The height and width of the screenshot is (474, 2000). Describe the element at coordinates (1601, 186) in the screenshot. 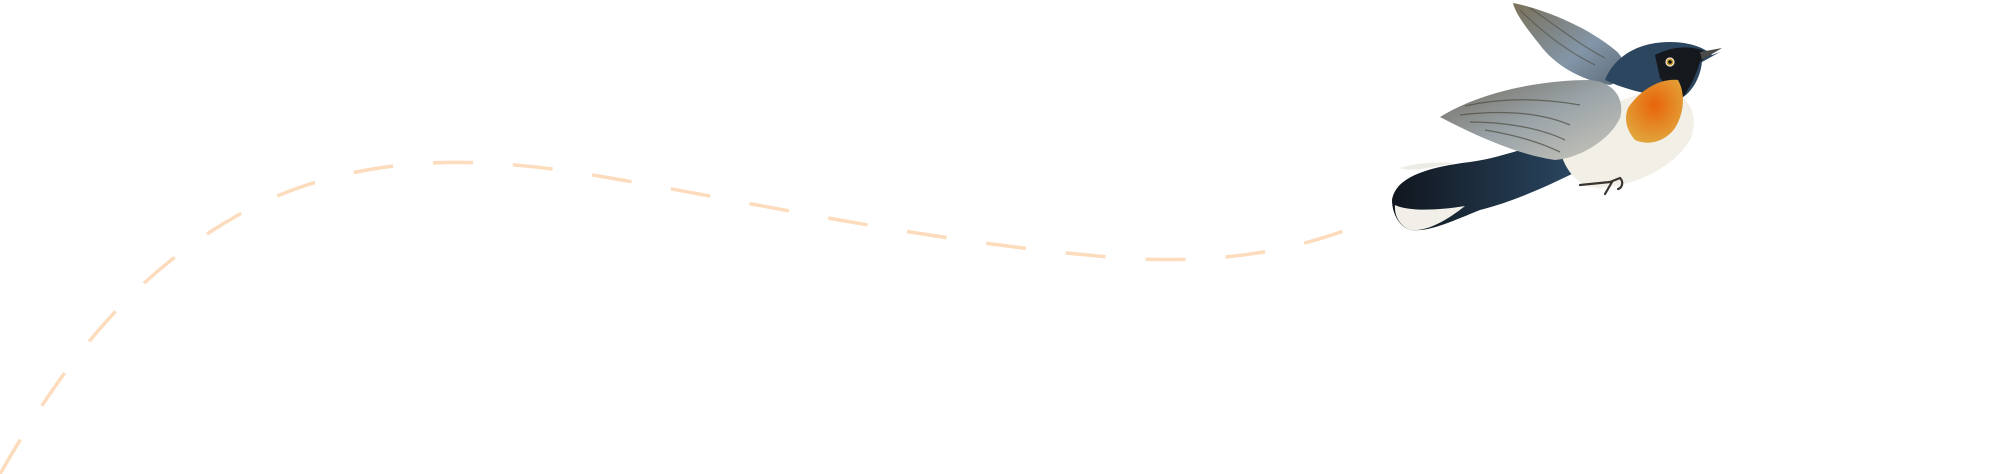

I see `bird-feet` at that location.